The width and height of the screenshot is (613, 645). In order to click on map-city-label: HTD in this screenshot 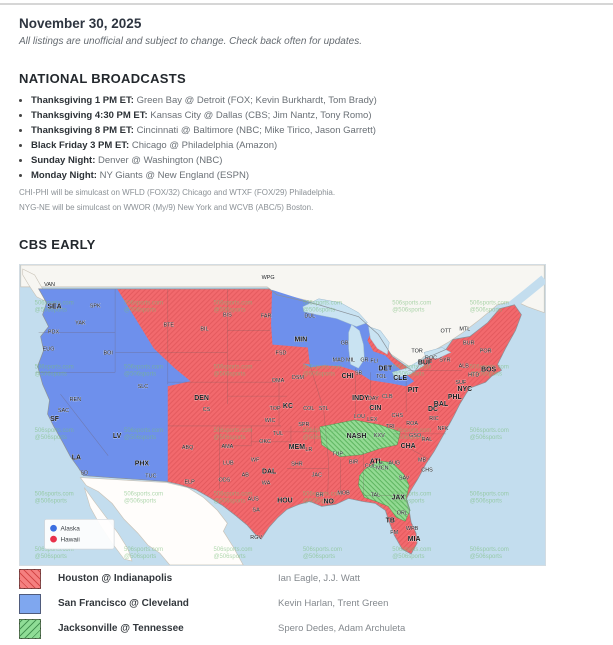, I will do `click(473, 375)`.